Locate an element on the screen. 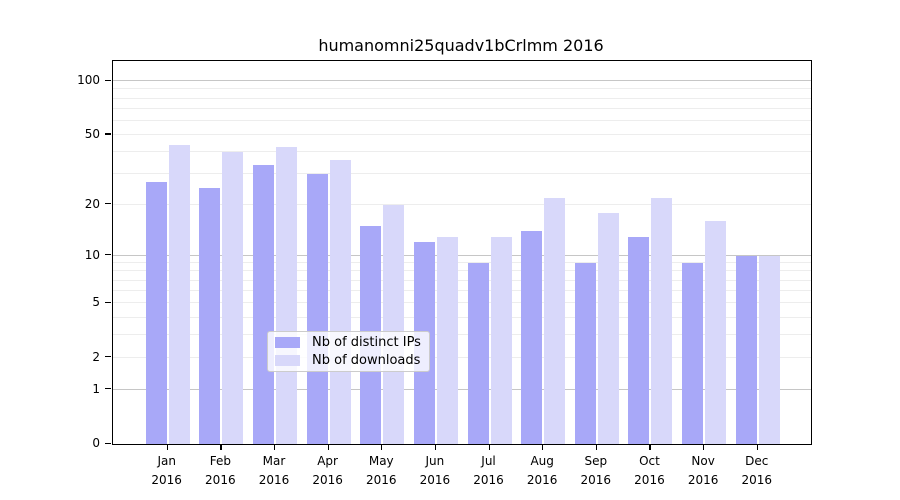 The height and width of the screenshot is (500, 900). legend-row-downloads: Nb of downloads is located at coordinates (348, 361).